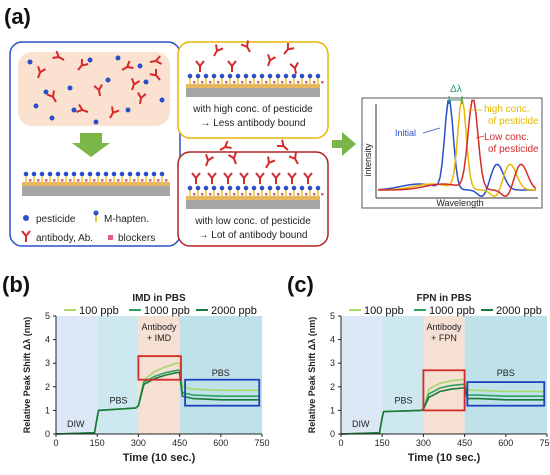 The width and height of the screenshot is (550, 475). I want to click on panel-label: (b), so click(16, 284).